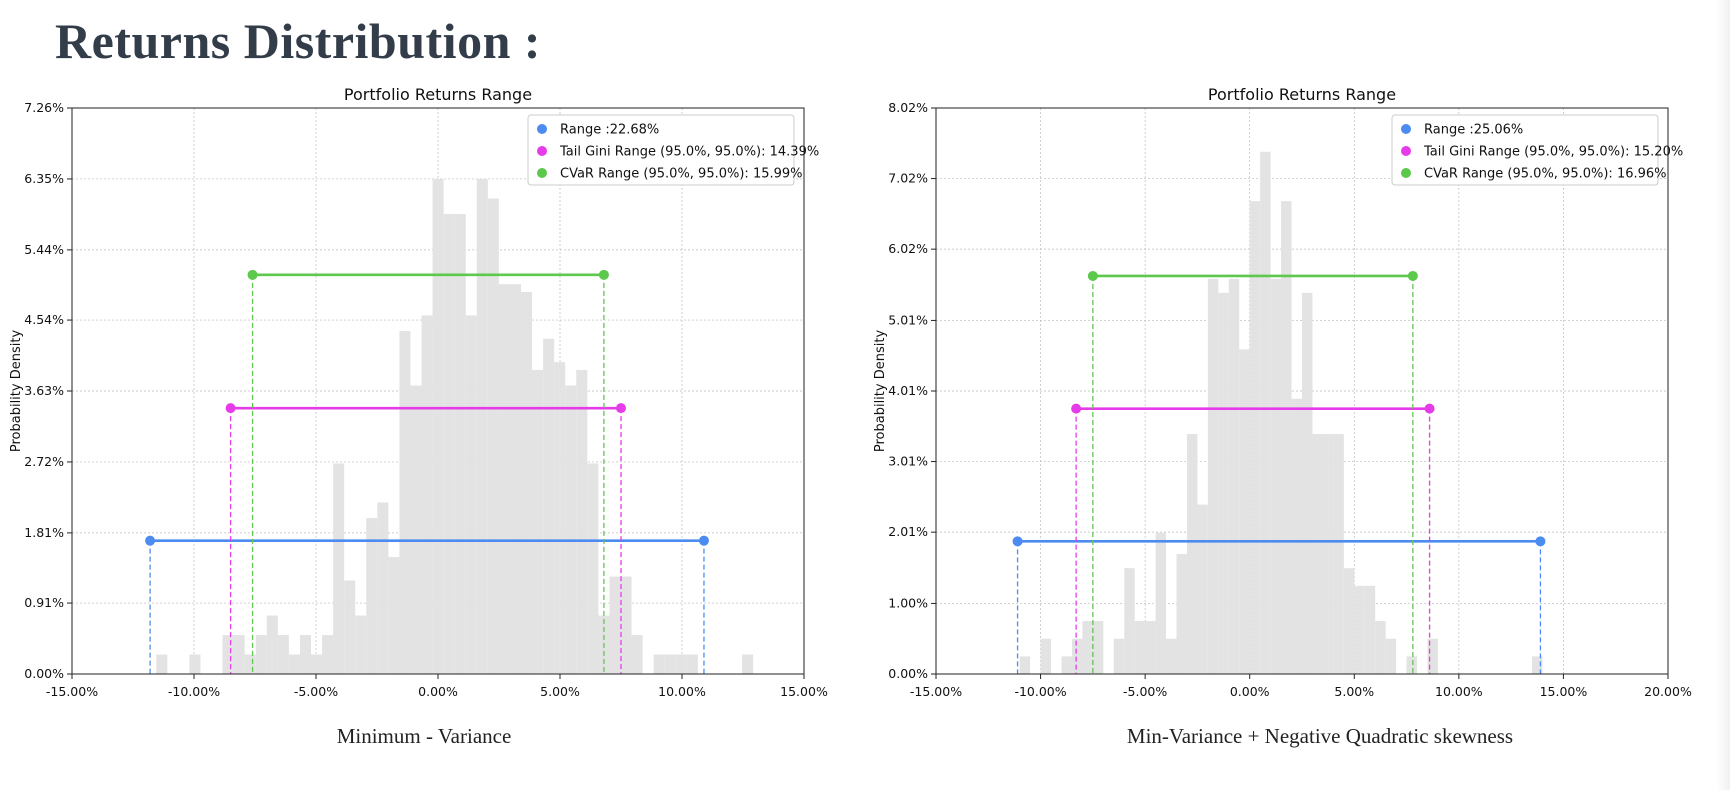  I want to click on y-tick-label: 1.81%, so click(44, 532).